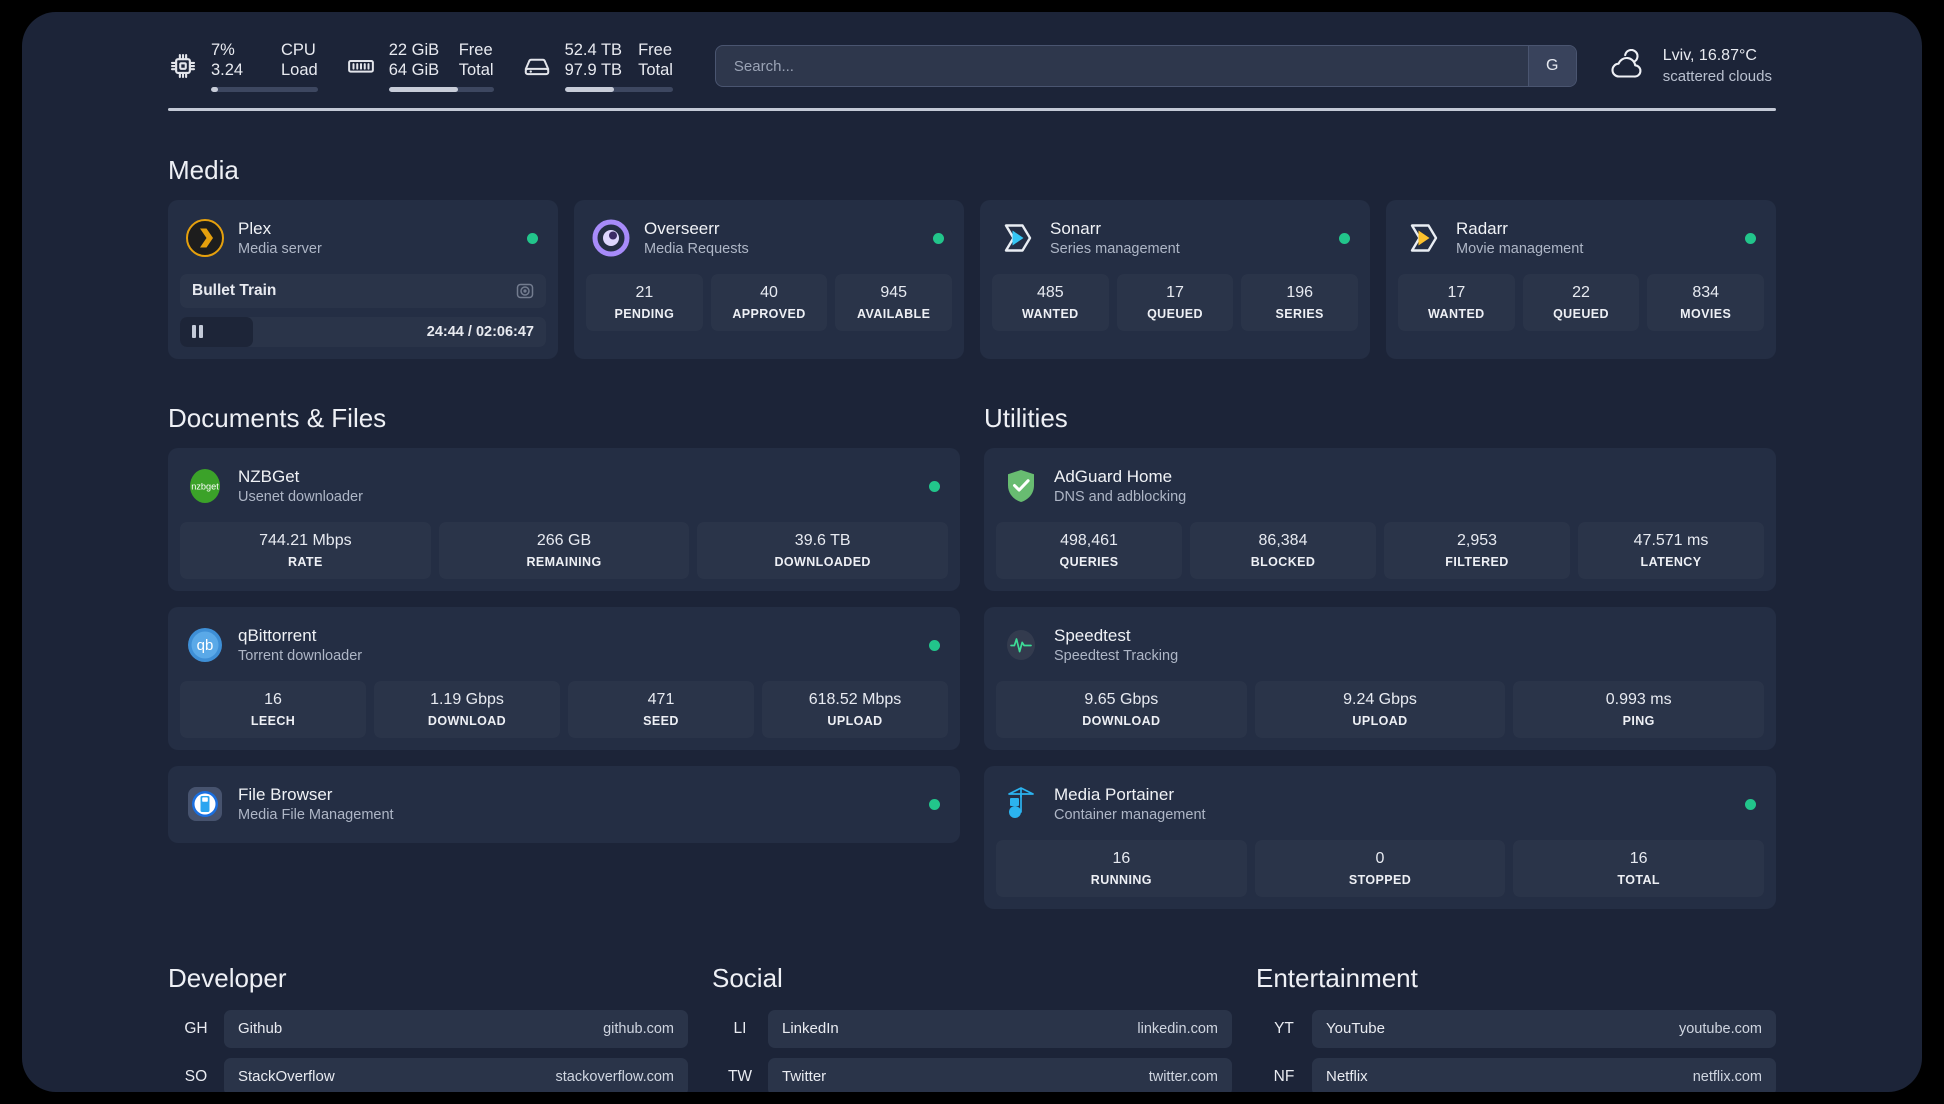 The width and height of the screenshot is (1944, 1104). Describe the element at coordinates (644, 313) in the screenshot. I see `stat-label: PENDING` at that location.